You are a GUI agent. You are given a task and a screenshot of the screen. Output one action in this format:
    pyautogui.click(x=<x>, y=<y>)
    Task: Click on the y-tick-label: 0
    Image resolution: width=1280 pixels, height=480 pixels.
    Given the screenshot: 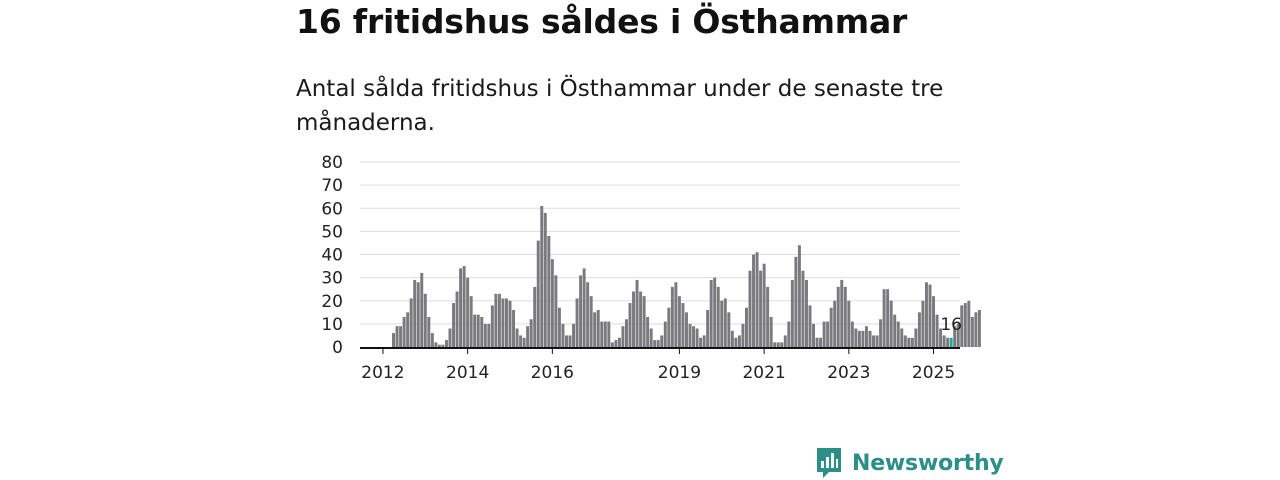 What is the action you would take?
    pyautogui.click(x=337, y=348)
    